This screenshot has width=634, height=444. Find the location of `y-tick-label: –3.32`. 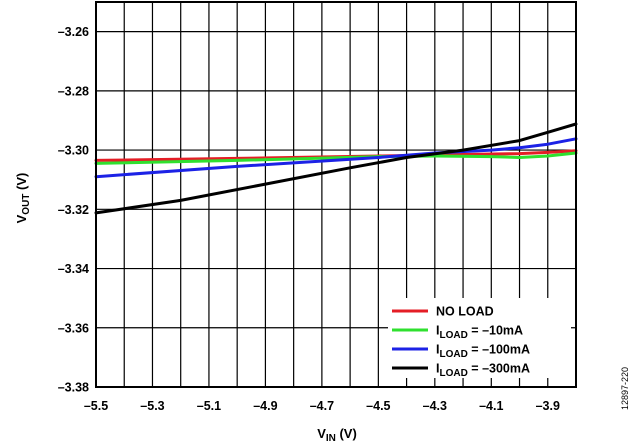

y-tick-label: –3.32 is located at coordinates (73, 210).